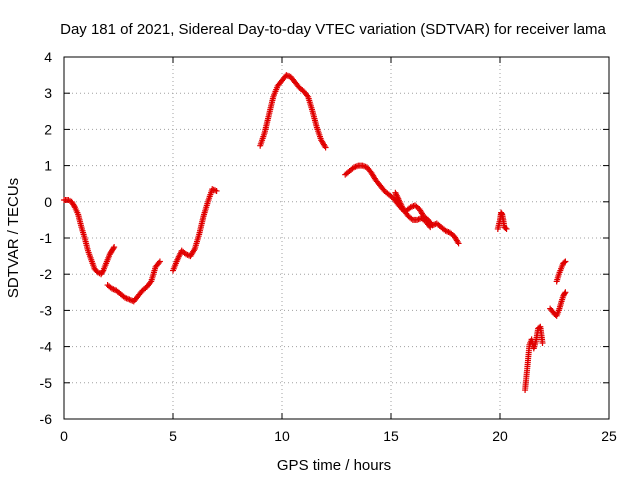  I want to click on x-tick-label: 25, so click(609, 436).